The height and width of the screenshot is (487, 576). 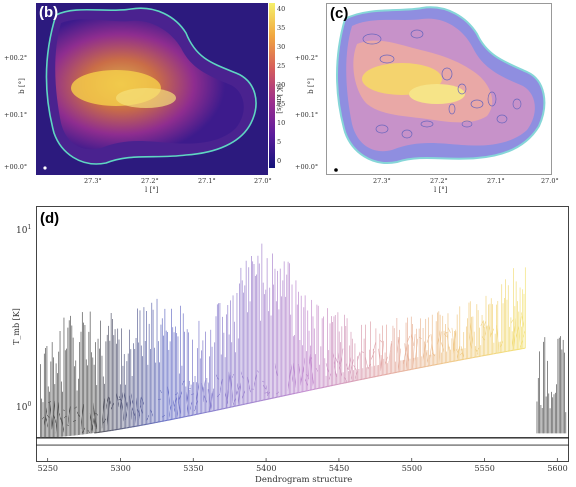 I want to click on panel-d-ytick-bottom-exp: 0, so click(x=29, y=404).